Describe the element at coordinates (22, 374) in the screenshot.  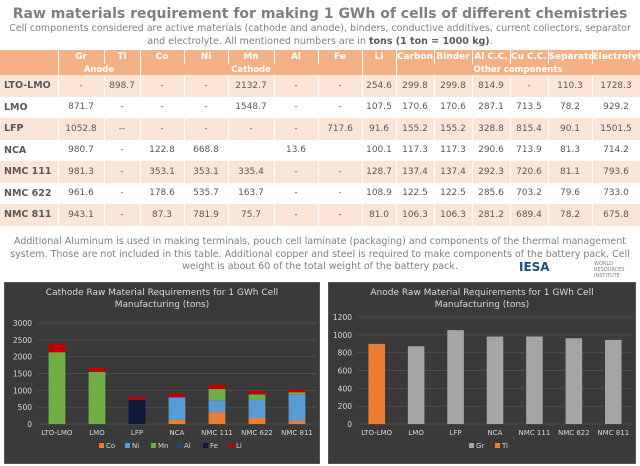
I see `y-tick-label: 1500` at that location.